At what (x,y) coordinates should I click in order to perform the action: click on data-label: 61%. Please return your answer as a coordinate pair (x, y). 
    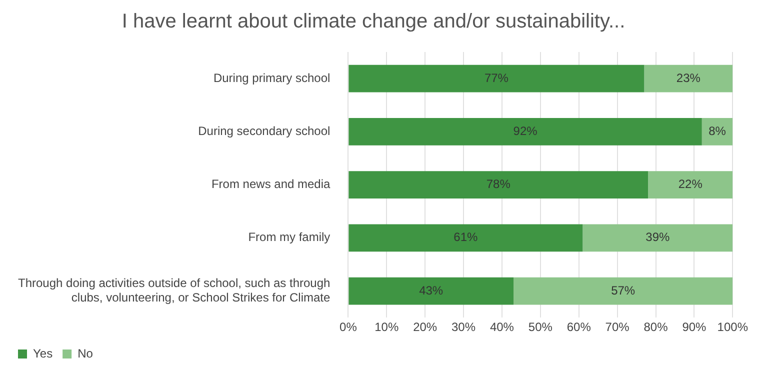
    Looking at the image, I should click on (466, 237).